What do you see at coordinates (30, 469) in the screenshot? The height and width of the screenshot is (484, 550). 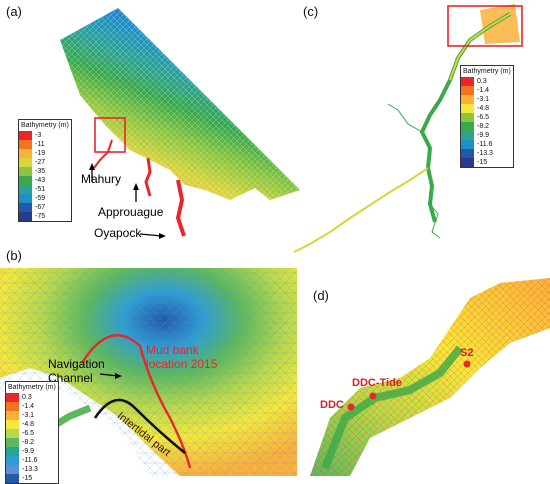 I see `legend-b-value-8: -13.3` at bounding box center [30, 469].